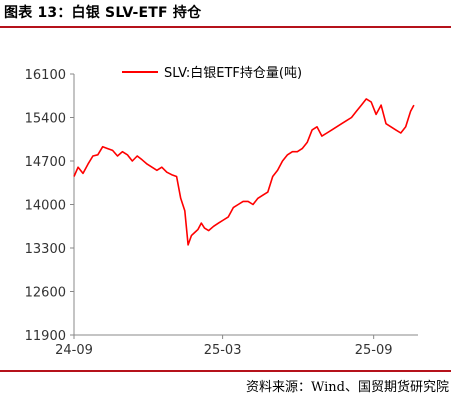  Describe the element at coordinates (45, 336) in the screenshot. I see `y-tick-label: 11900` at that location.